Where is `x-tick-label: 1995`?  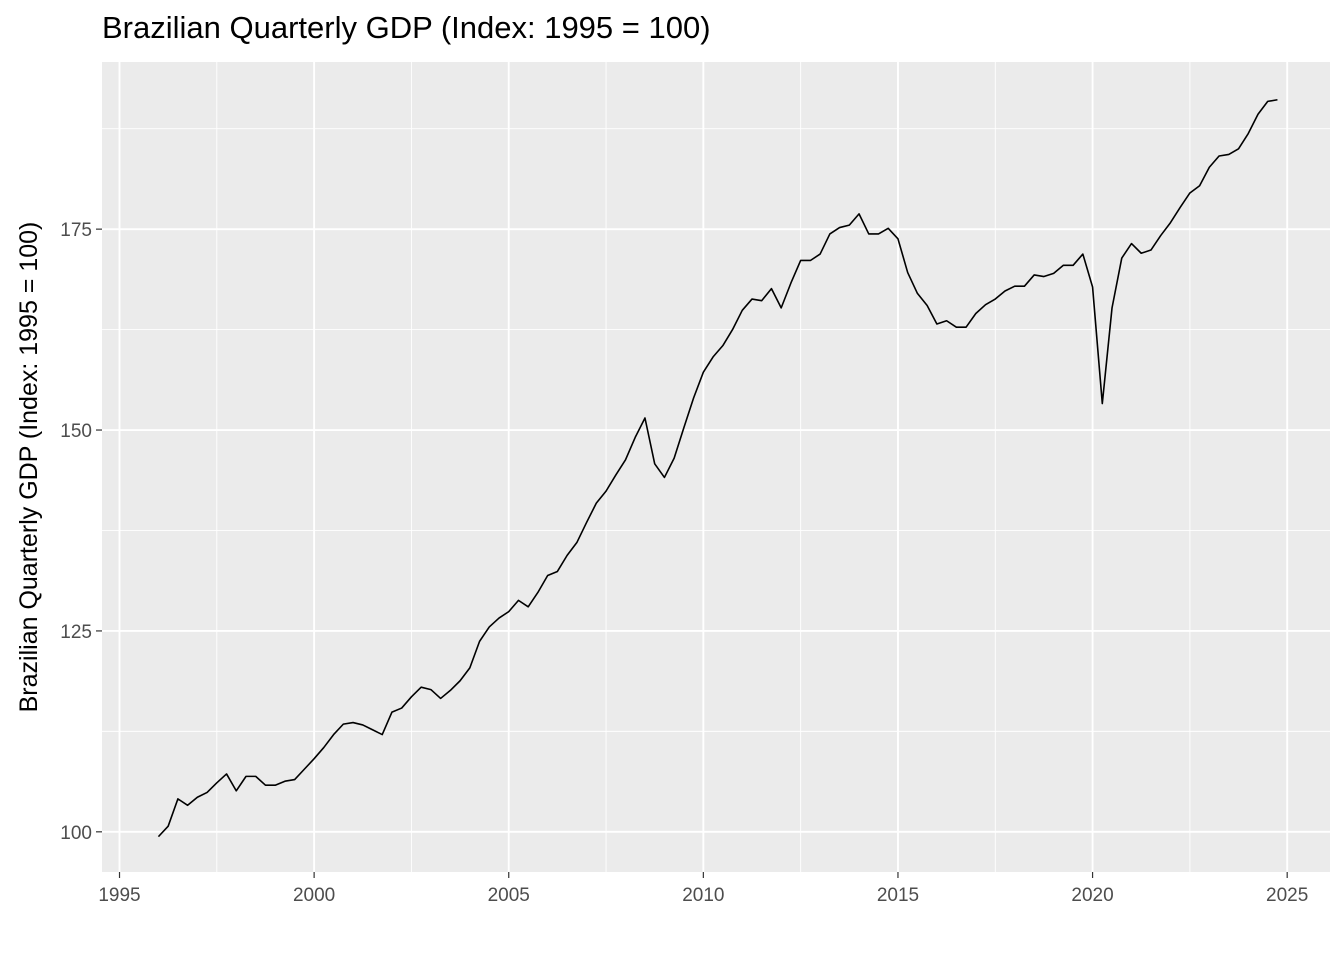
x-tick-label: 1995 is located at coordinates (119, 895).